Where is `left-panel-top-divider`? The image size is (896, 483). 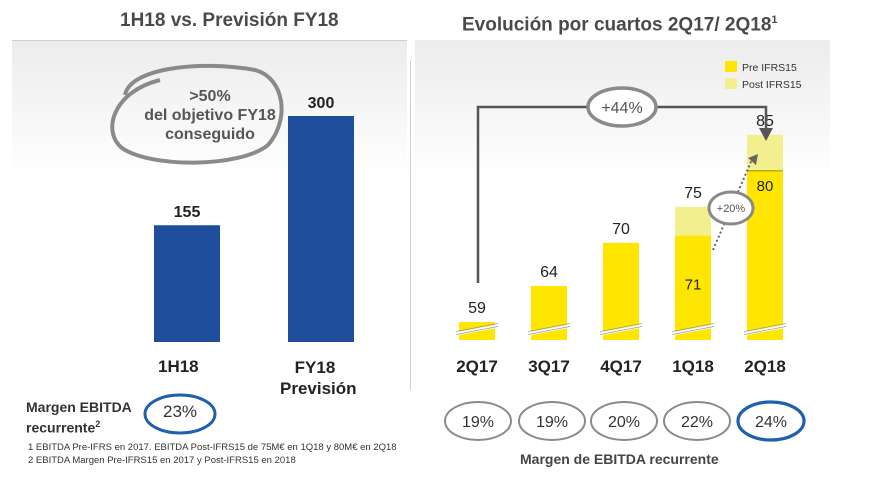
left-panel-top-divider is located at coordinates (209, 40).